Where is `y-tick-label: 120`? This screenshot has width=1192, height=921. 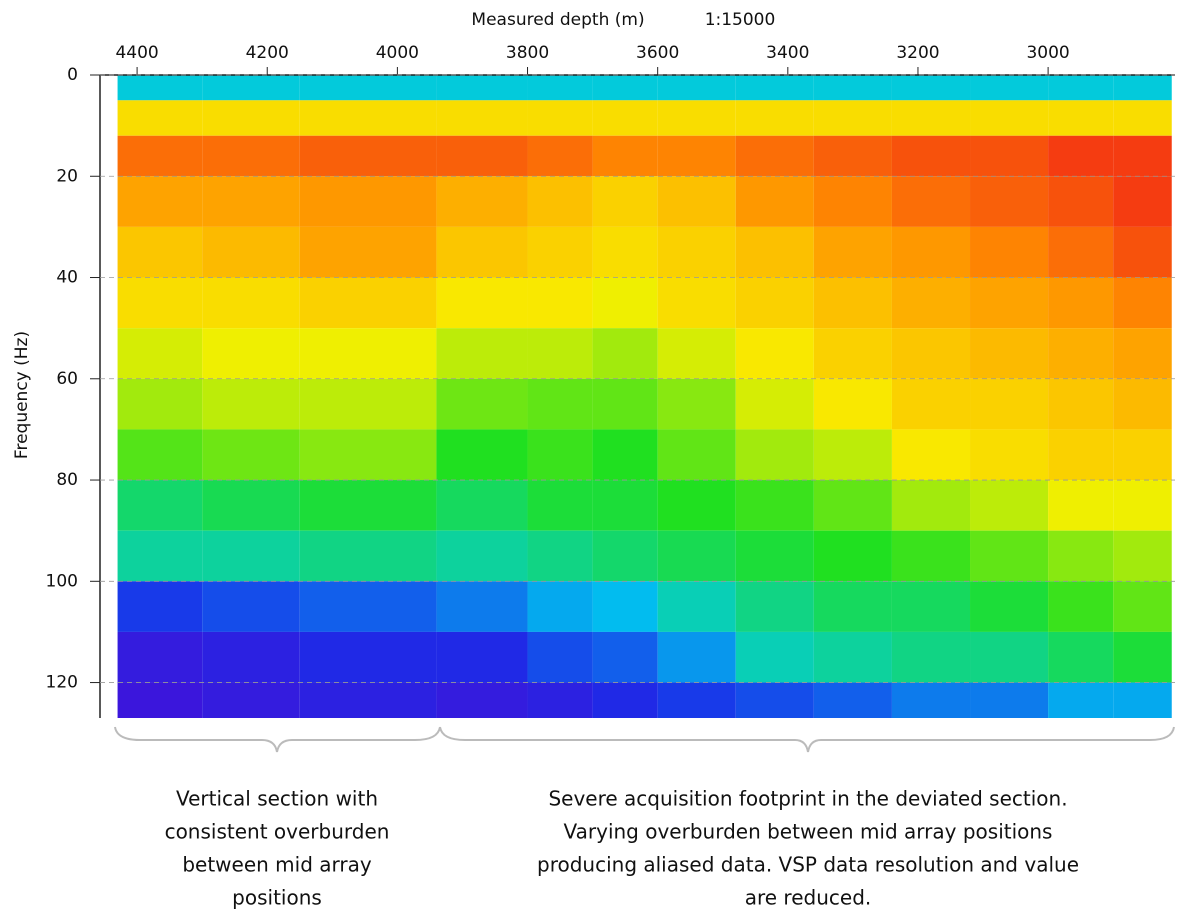
y-tick-label: 120 is located at coordinates (62, 683).